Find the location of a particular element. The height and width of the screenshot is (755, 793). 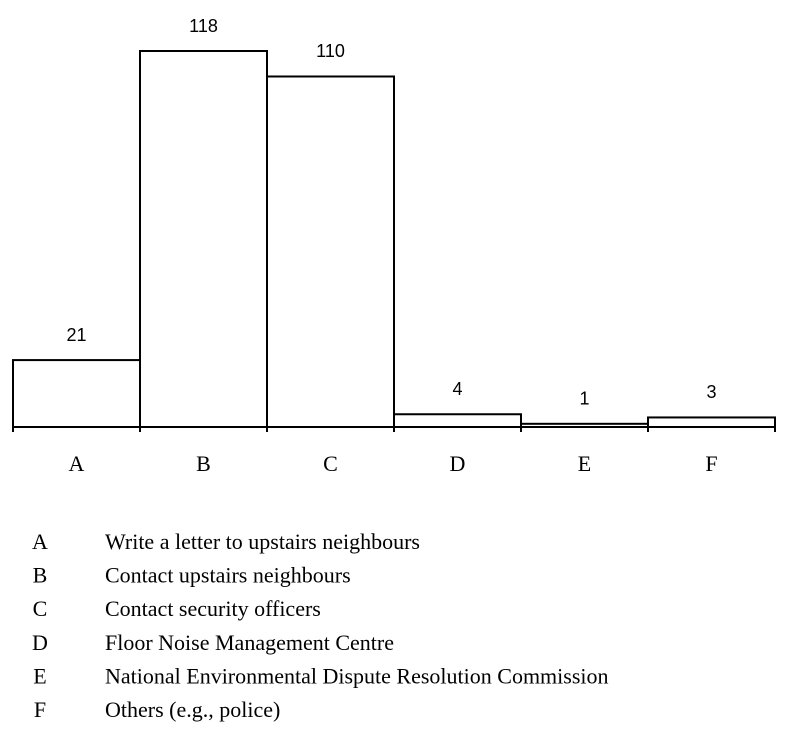

legend-label: Write a letter to upstairs neighbours is located at coordinates (262, 541).